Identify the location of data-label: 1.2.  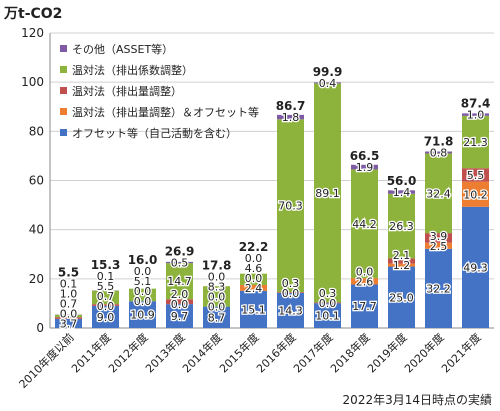
(402, 265).